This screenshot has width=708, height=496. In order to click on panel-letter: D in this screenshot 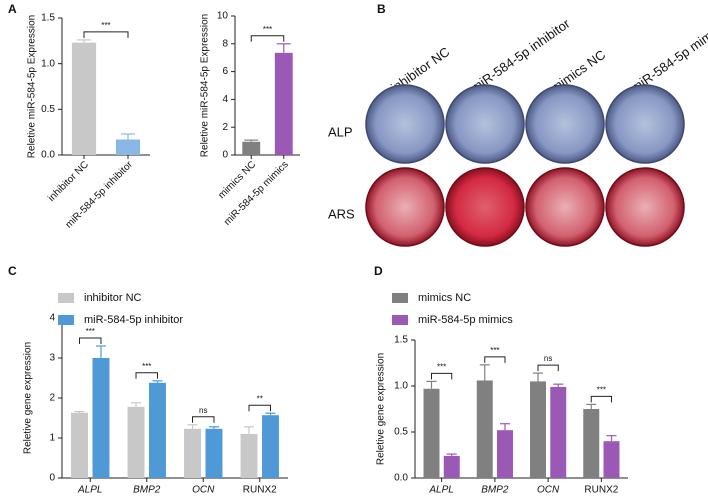, I will do `click(378, 271)`.